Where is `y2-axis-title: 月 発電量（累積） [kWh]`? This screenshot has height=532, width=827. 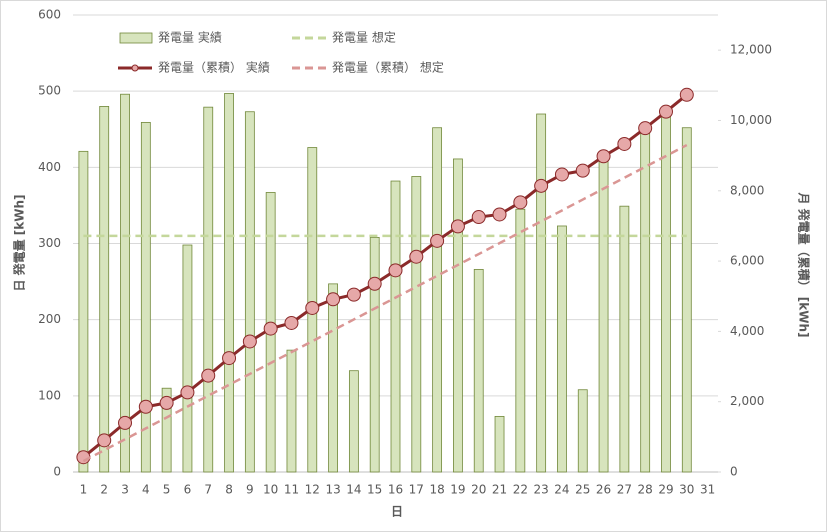 y2-axis-title: 月 発電量（累積） [kWh] is located at coordinates (804, 264).